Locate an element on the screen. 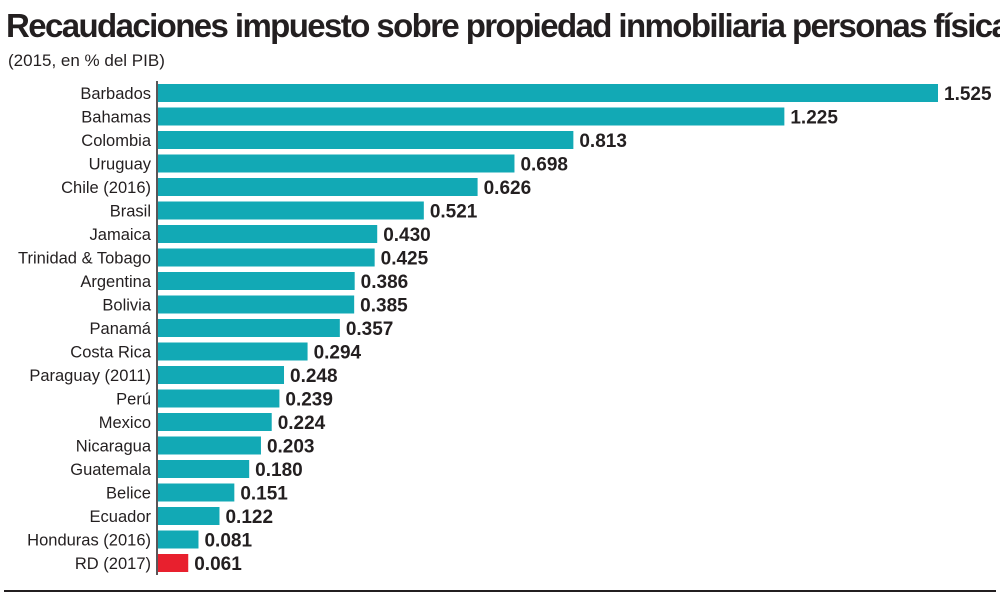  category-label: Belice is located at coordinates (128, 494).